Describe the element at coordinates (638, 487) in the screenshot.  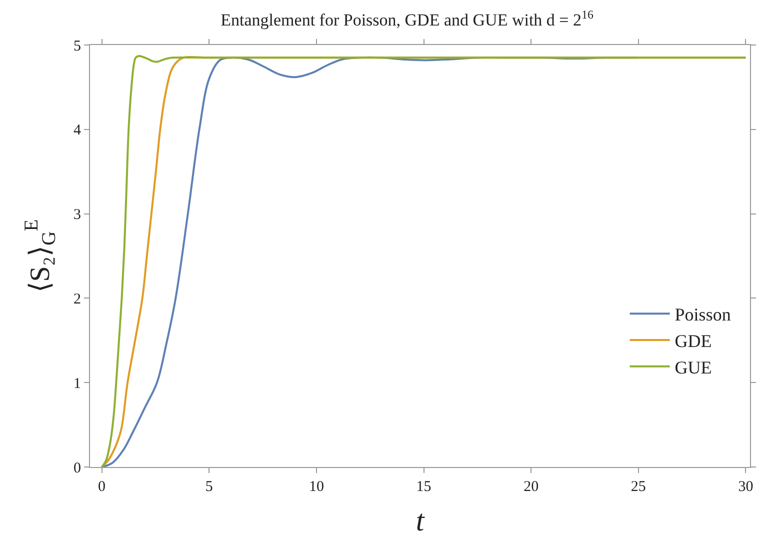
I see `x-tick-label: 25` at that location.